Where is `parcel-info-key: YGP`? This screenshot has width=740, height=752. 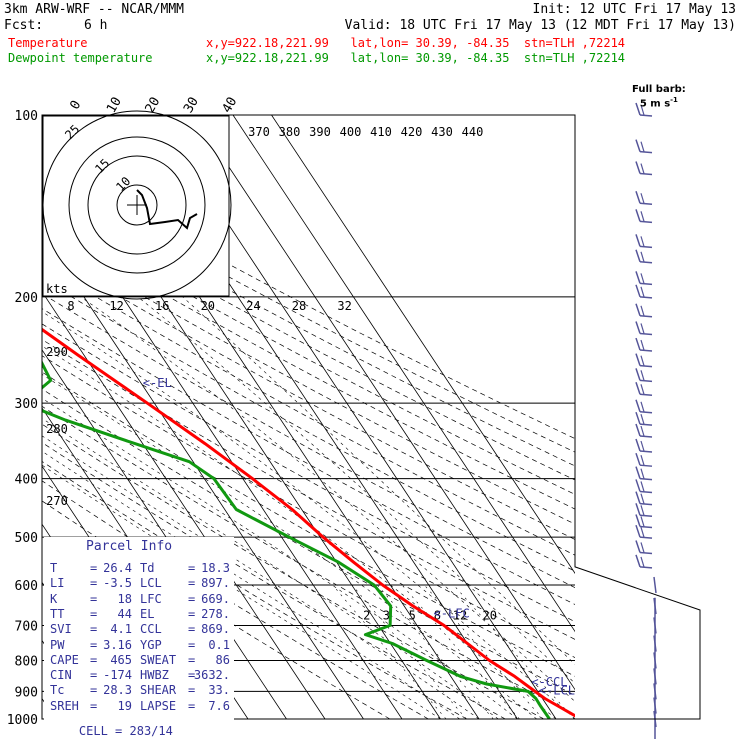 parcel-info-key: YGP is located at coordinates (151, 645).